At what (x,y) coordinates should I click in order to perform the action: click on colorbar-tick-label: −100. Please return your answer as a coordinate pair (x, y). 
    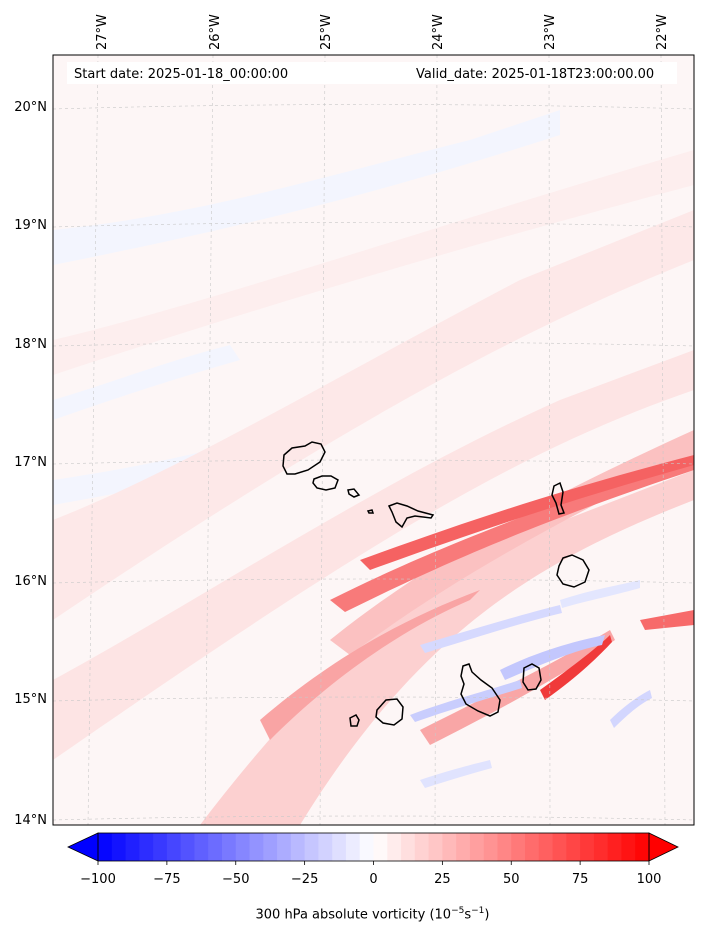
    Looking at the image, I should click on (98, 879).